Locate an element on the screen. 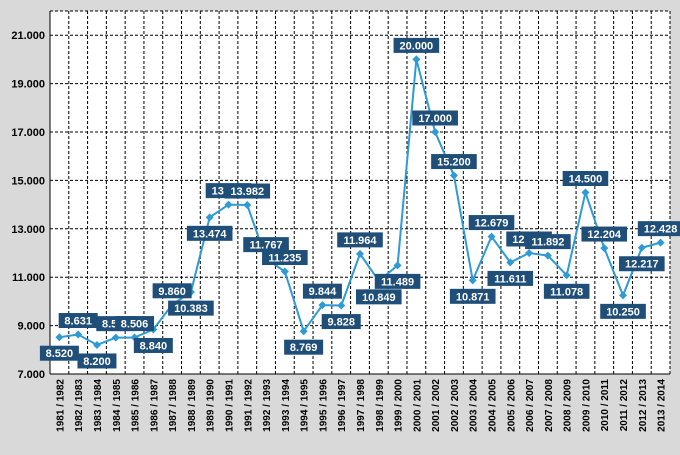 The image size is (680, 455). x-tick-label: 1991 / 1992 is located at coordinates (248, 405).